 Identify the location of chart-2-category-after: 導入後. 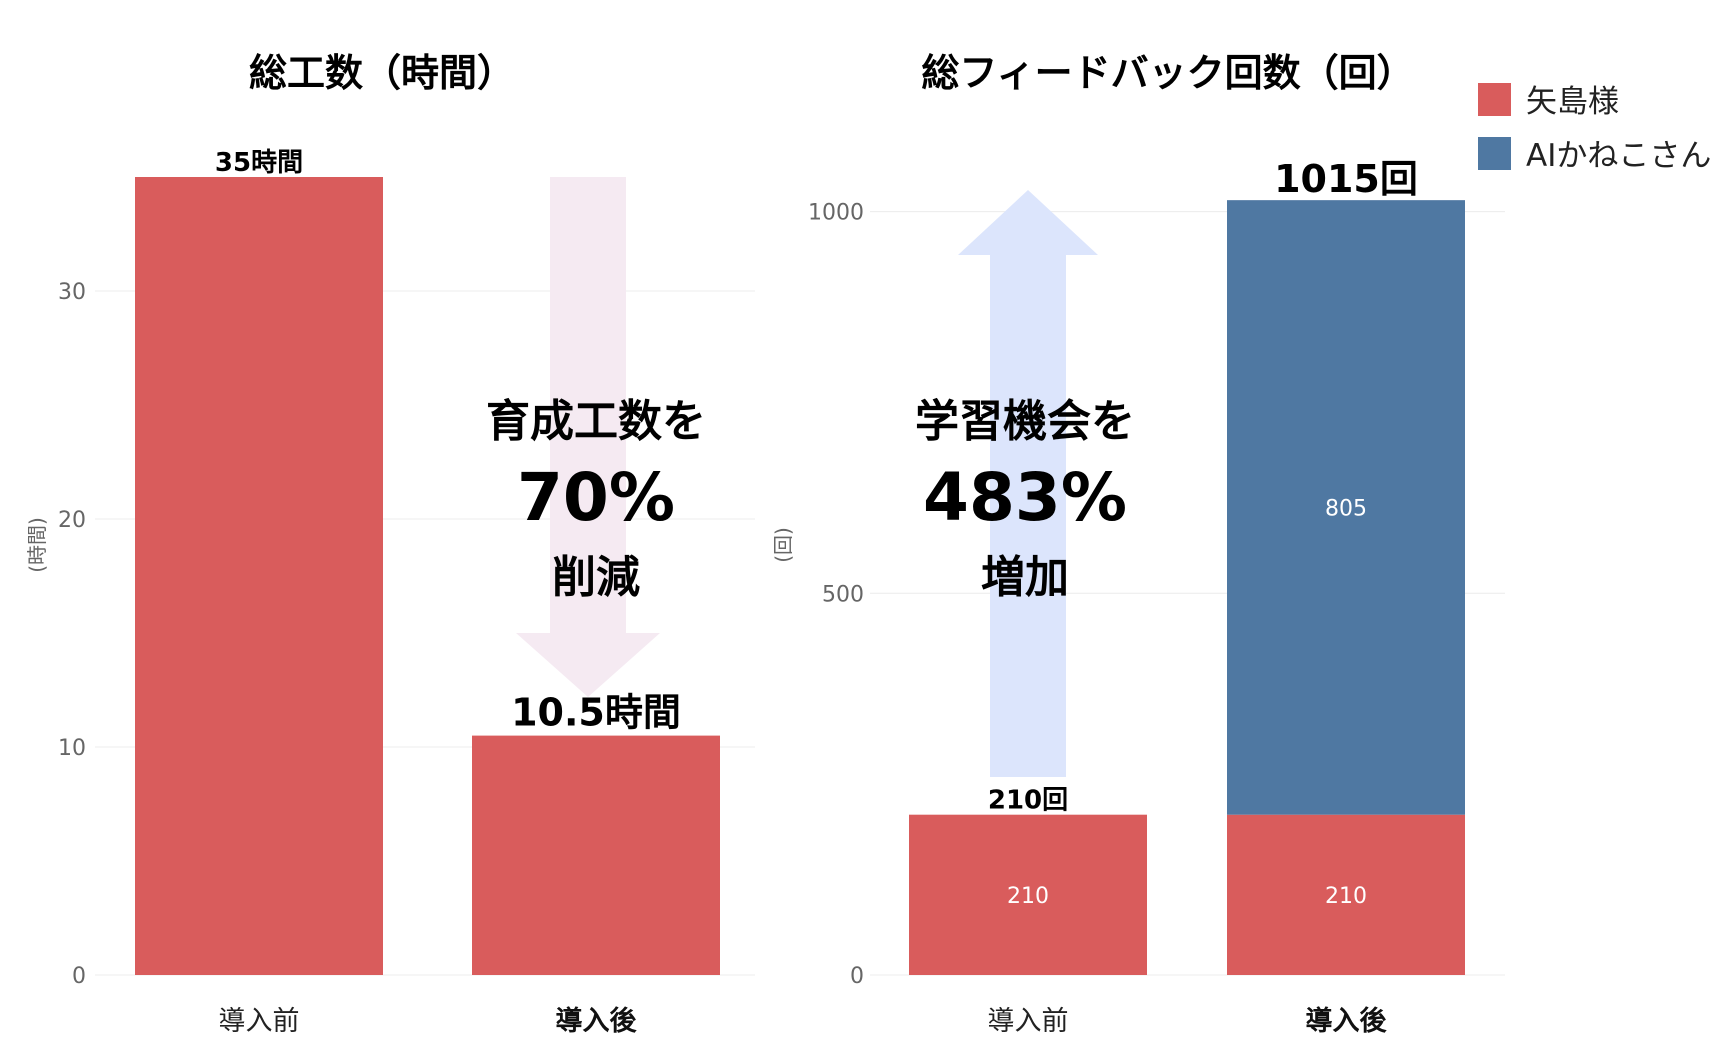
(1347, 1021).